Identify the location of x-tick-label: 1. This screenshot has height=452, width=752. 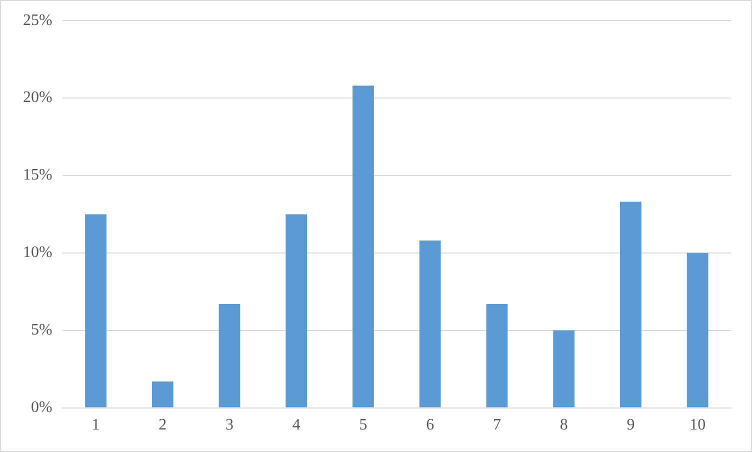
(96, 425).